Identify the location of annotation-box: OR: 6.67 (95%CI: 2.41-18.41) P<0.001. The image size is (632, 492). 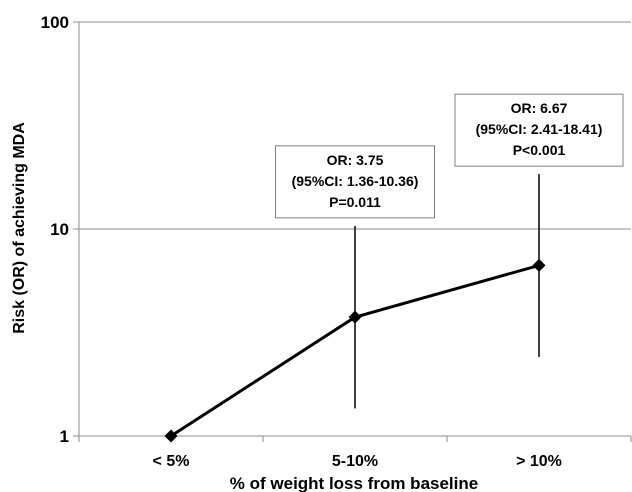
(539, 130).